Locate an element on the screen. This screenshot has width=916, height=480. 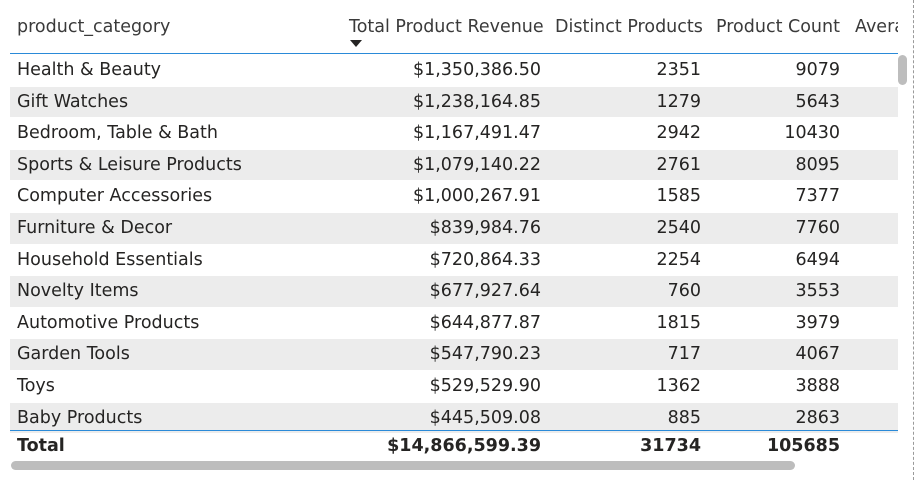
cell-product-count: 2863 is located at coordinates (817, 417).